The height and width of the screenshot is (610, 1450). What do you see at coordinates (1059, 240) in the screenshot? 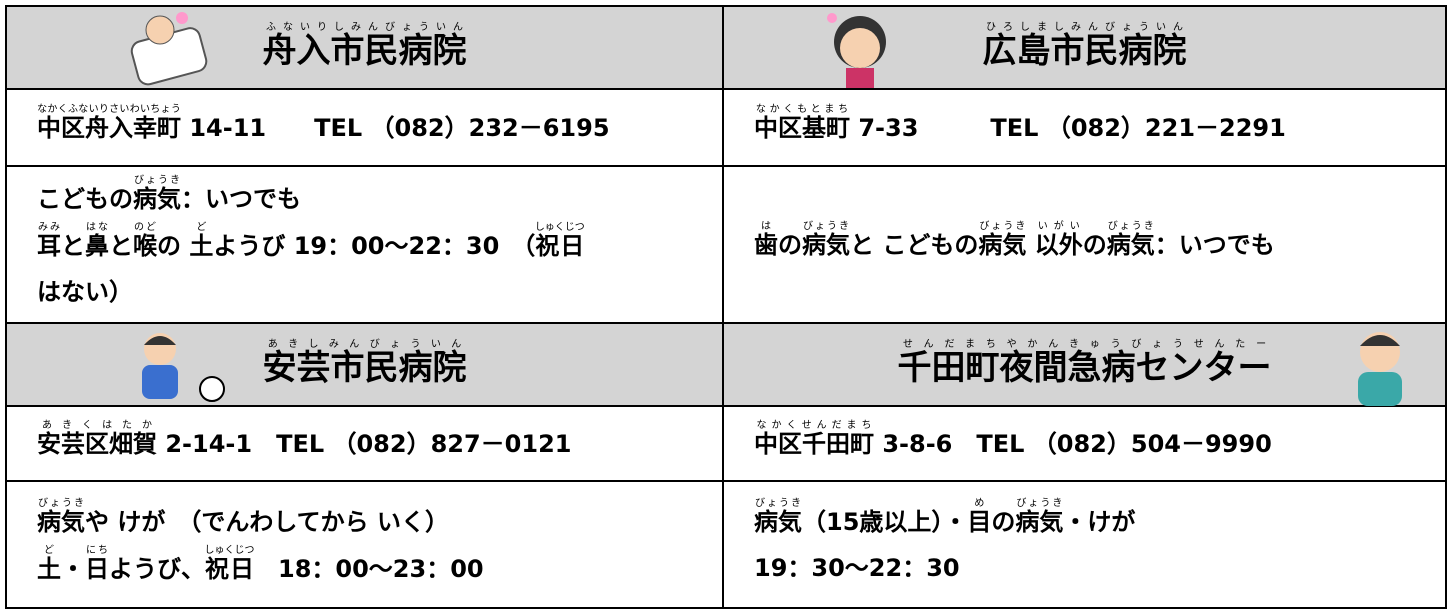
I see `ruby-text: 以外いがい` at bounding box center [1059, 240].